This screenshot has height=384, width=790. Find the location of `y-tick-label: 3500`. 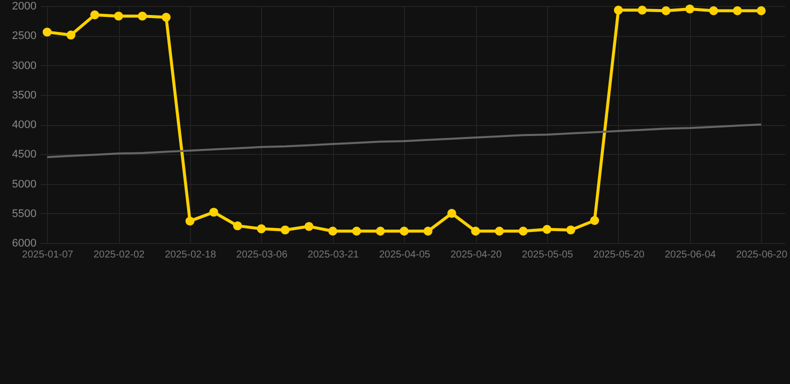

y-tick-label: 3500 is located at coordinates (24, 95).